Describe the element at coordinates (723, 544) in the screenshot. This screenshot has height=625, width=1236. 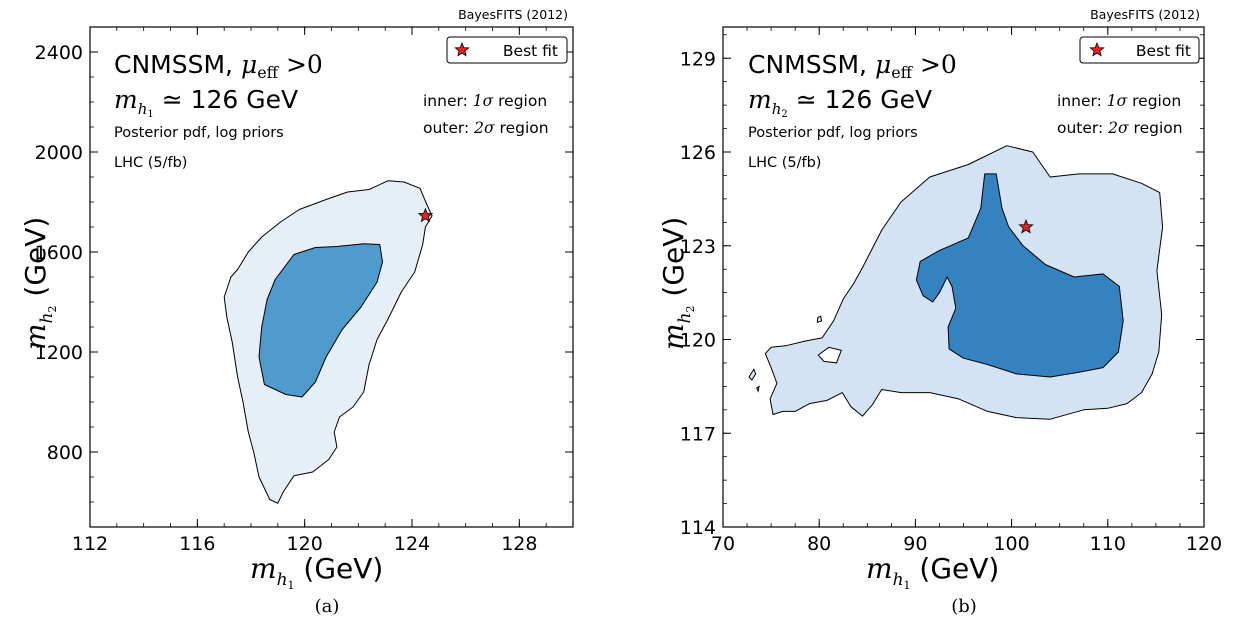
I see `x-tick-label-b: 70` at that location.